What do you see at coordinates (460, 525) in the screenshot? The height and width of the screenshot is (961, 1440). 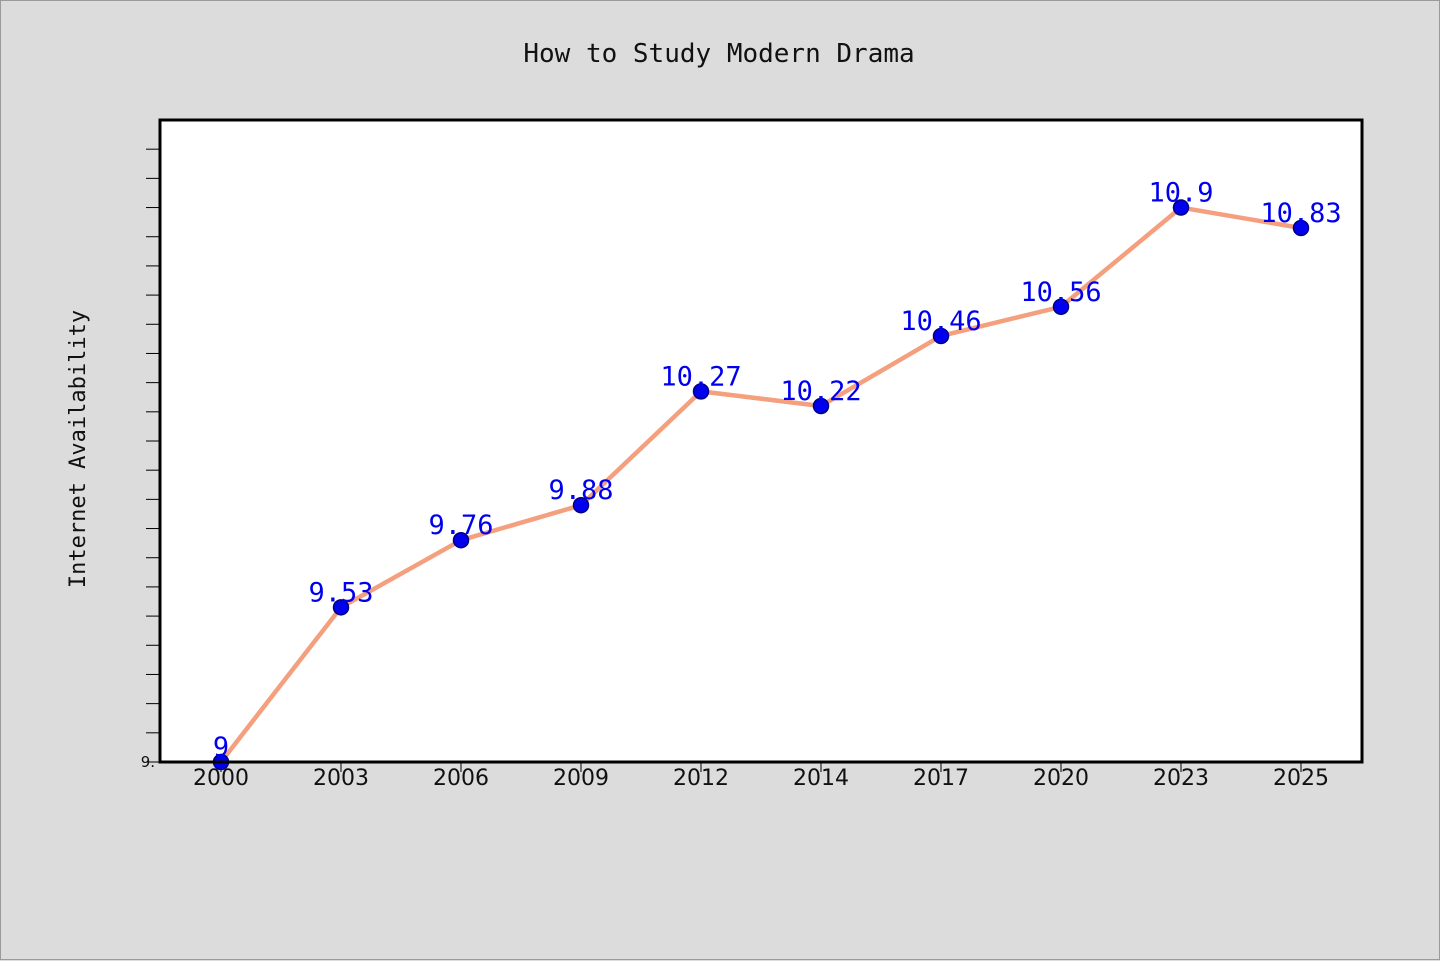 I see `data-label: 9.76` at bounding box center [460, 525].